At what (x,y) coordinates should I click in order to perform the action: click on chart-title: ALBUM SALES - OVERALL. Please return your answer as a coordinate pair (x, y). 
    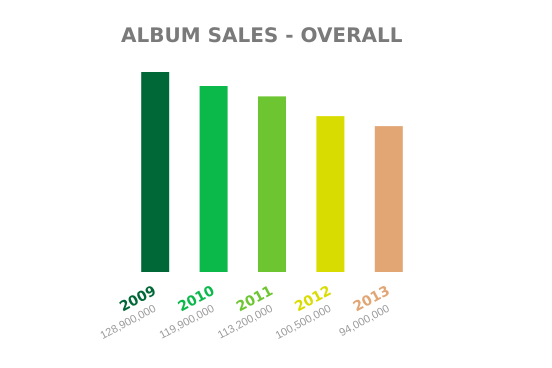
    Looking at the image, I should click on (262, 35).